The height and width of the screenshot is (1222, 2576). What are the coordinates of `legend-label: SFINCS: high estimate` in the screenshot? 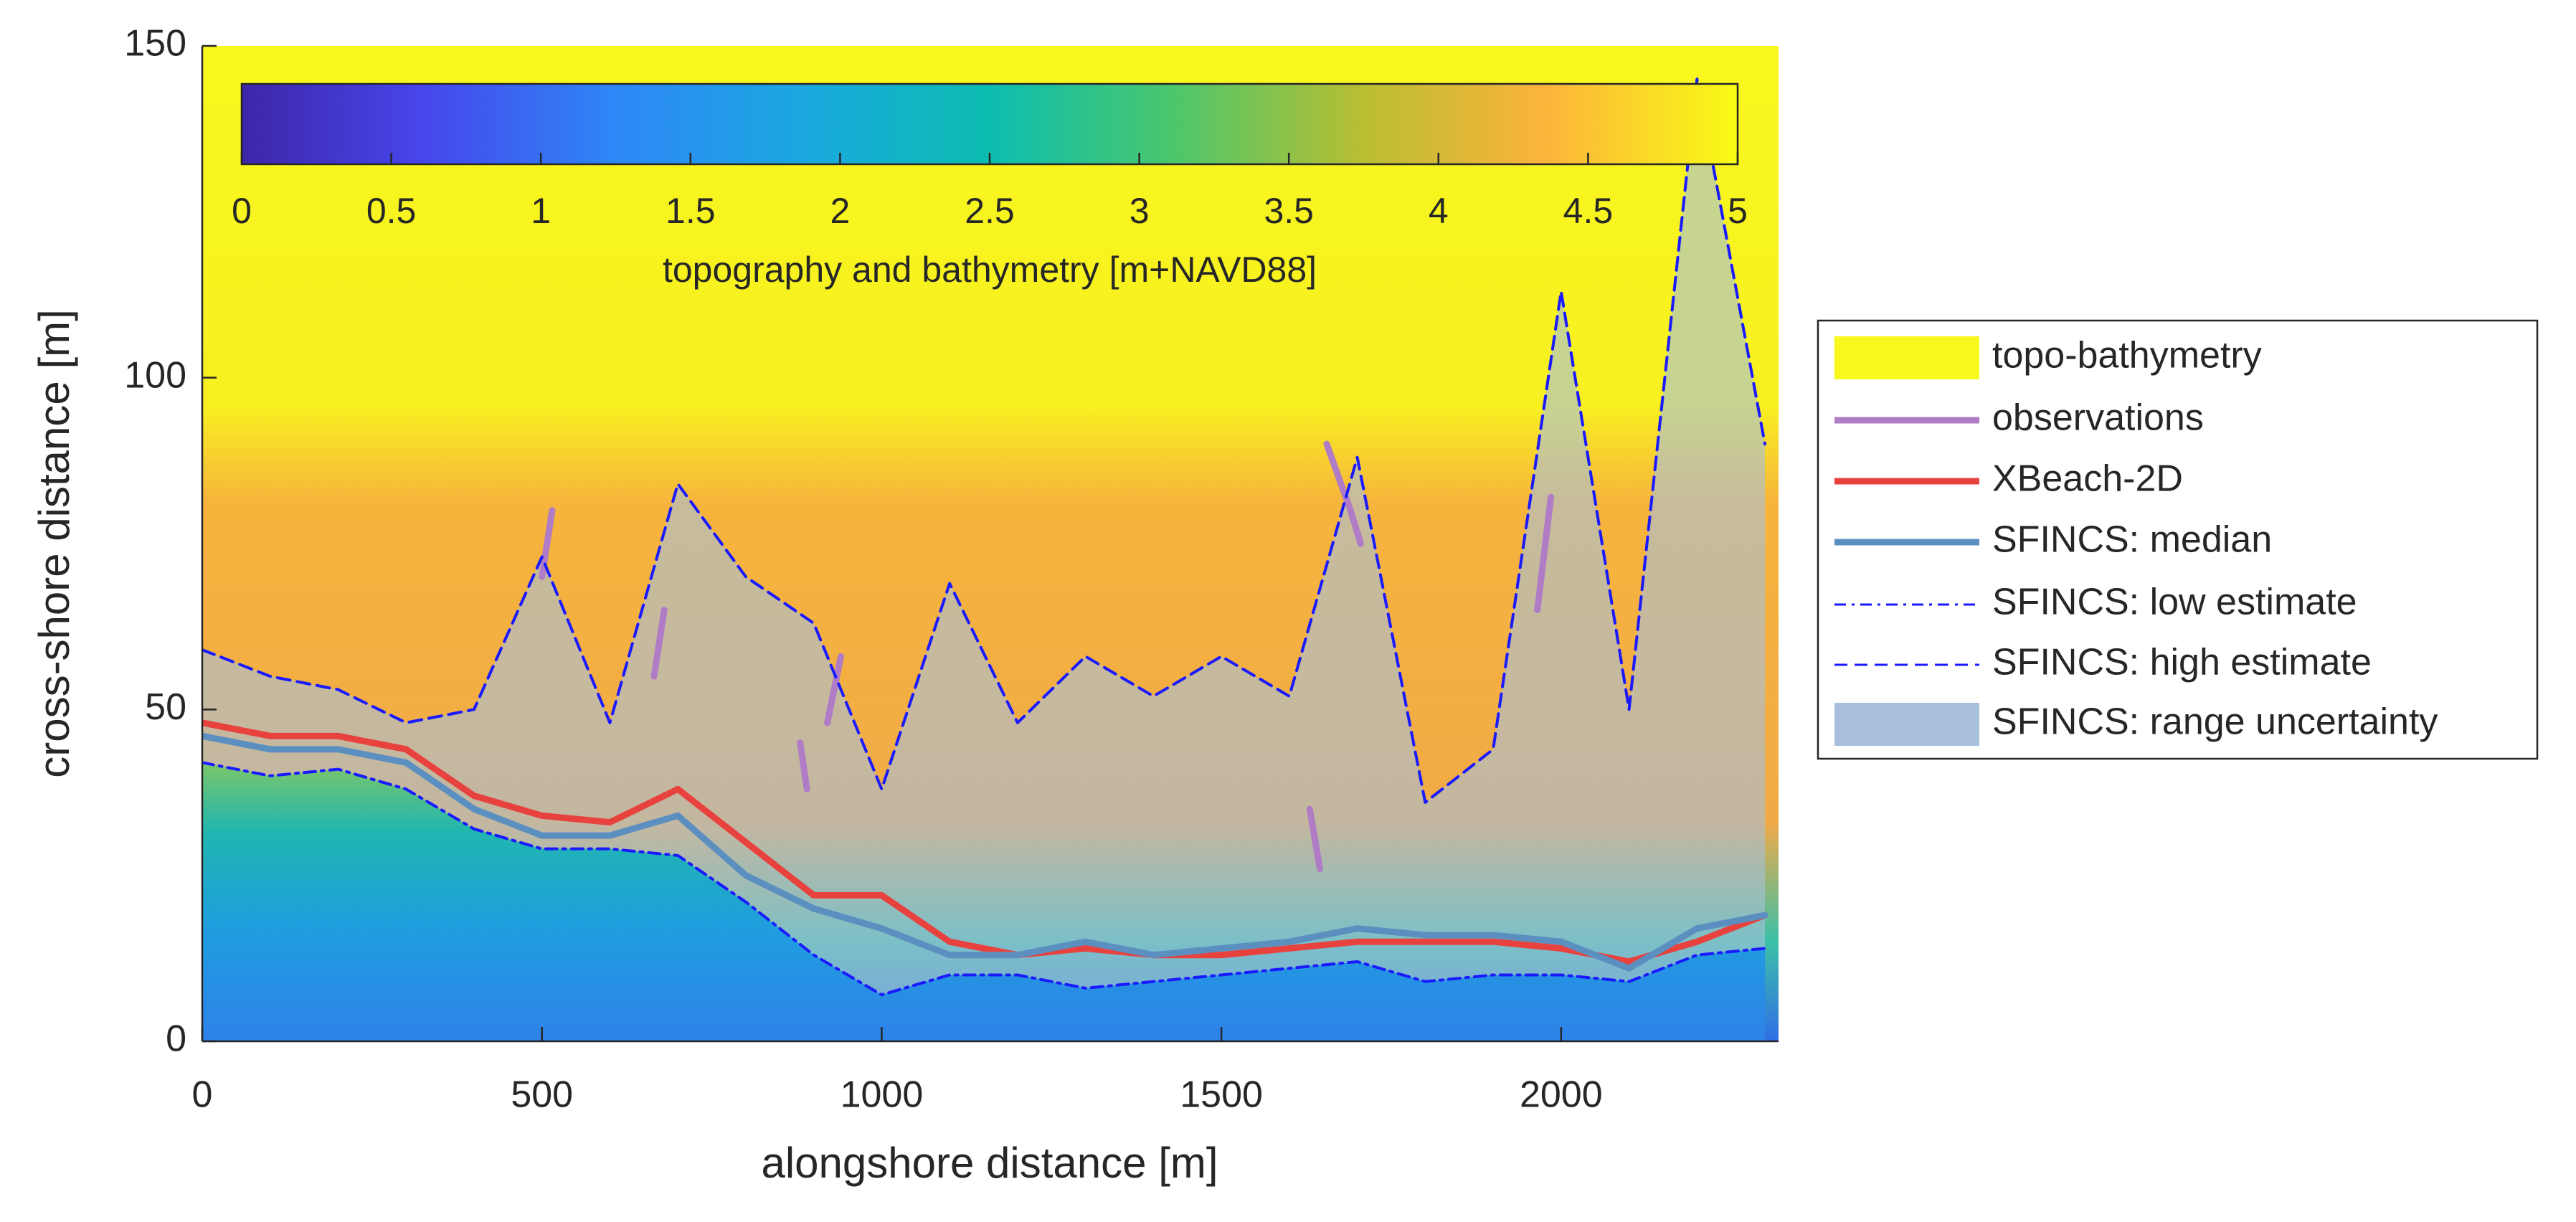 It's located at (2182, 662).